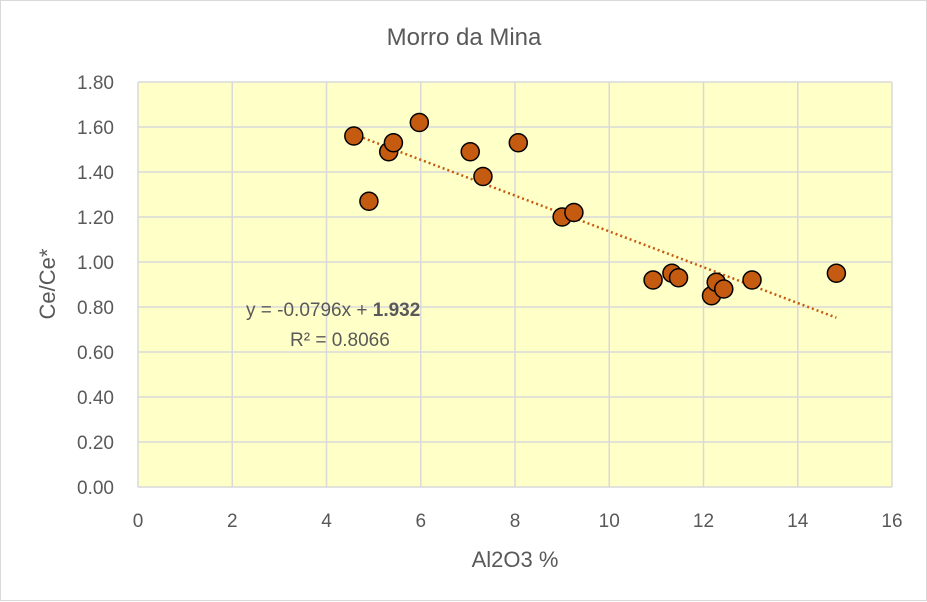 This screenshot has height=602, width=927. I want to click on y-tick-label: 0.00, so click(95, 488).